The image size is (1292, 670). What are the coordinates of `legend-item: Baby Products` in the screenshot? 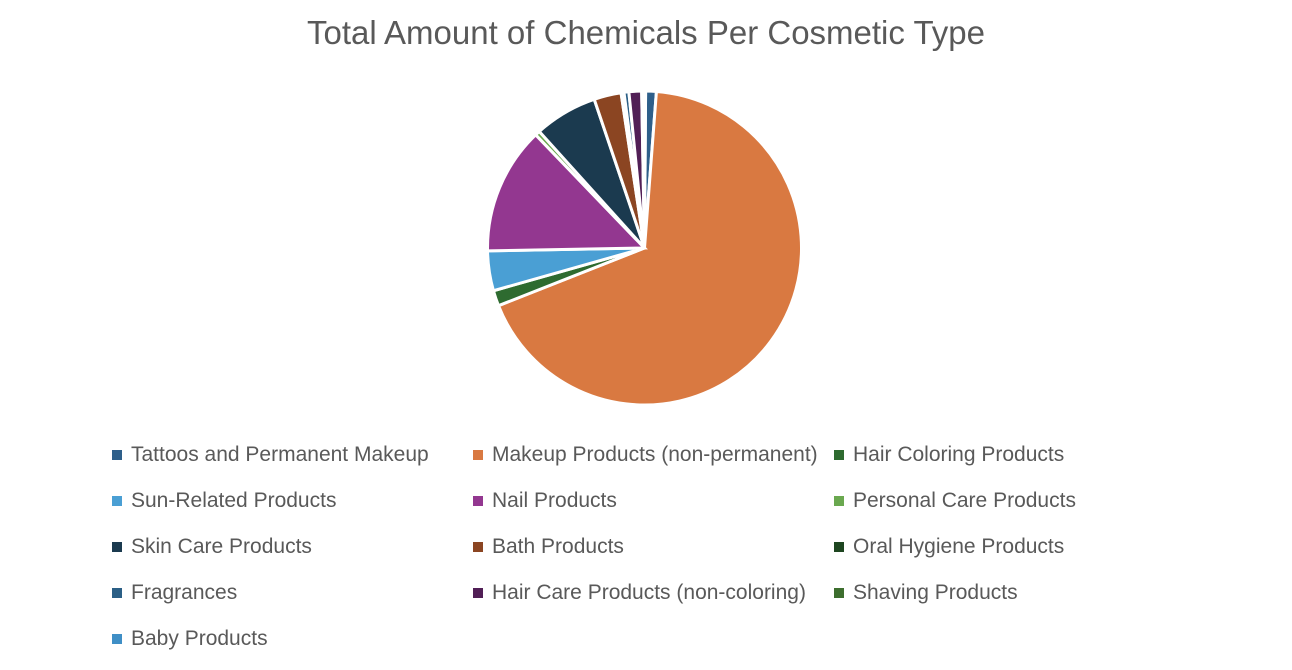 It's located at (292, 639).